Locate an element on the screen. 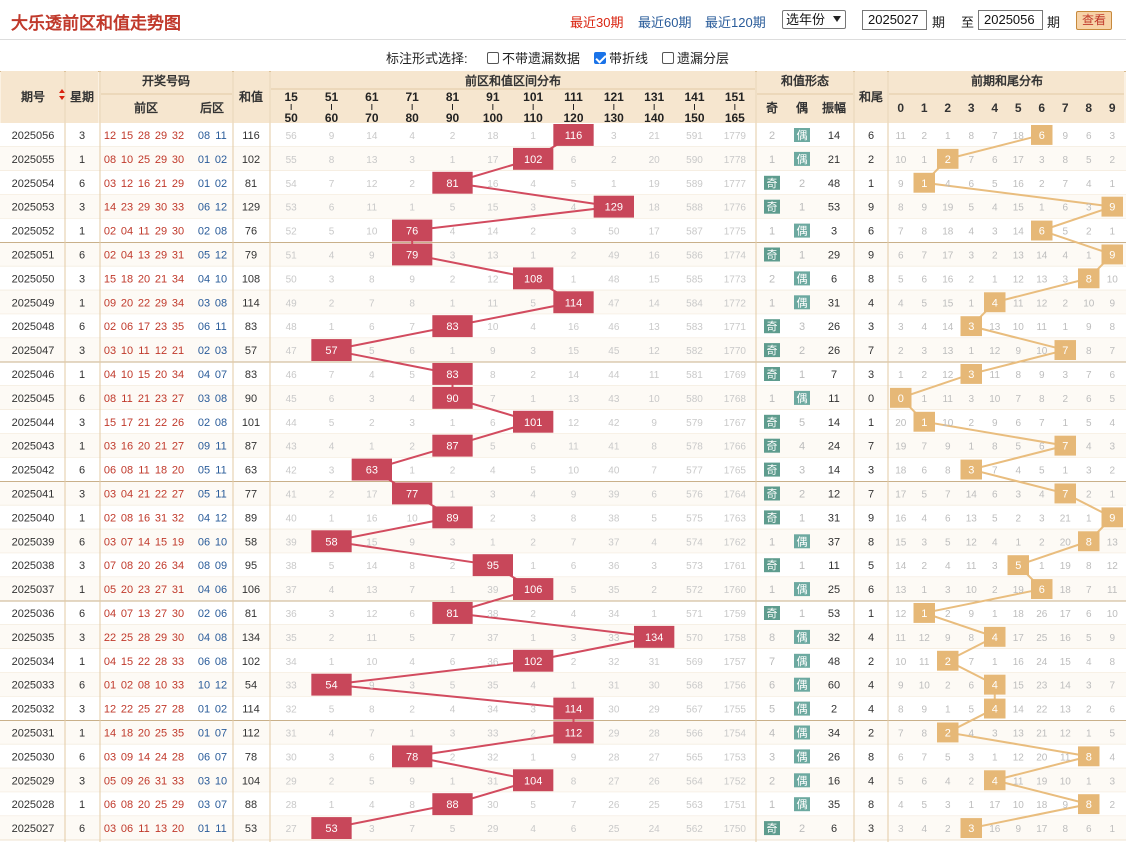  tail-miss-value: 23 is located at coordinates (1042, 686).